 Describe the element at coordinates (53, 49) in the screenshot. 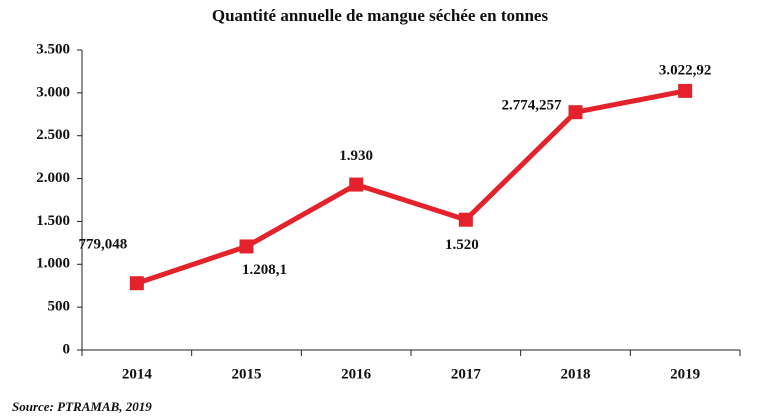

I see `y-tick-label: 3.500` at that location.